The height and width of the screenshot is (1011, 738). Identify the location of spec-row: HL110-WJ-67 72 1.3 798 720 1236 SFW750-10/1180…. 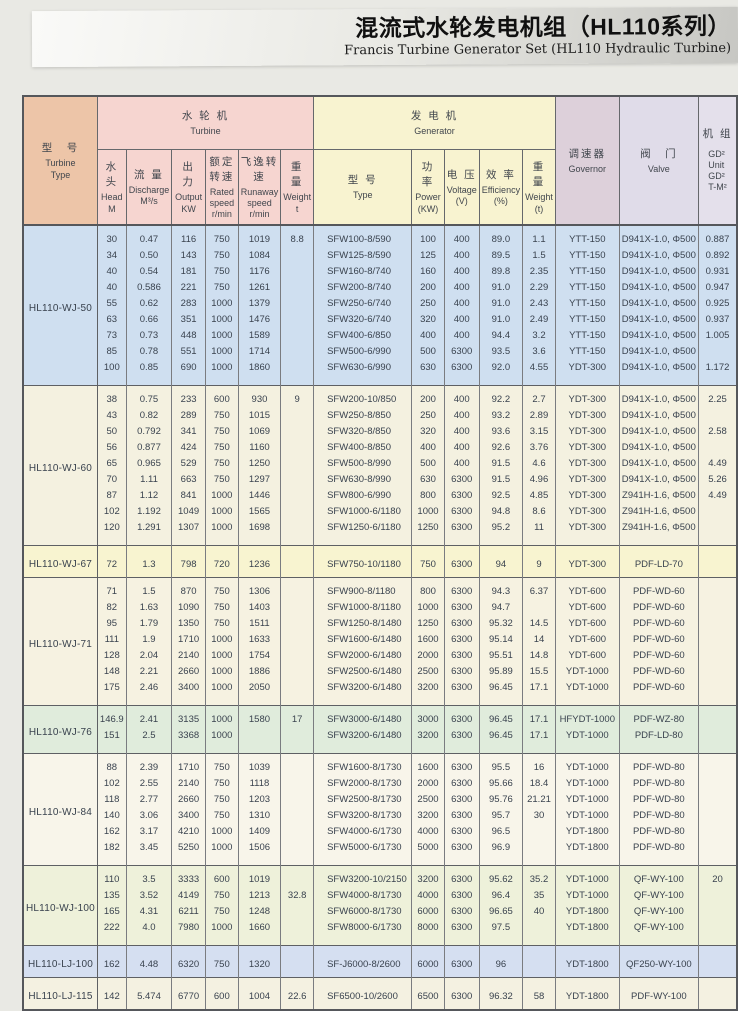
(380, 561).